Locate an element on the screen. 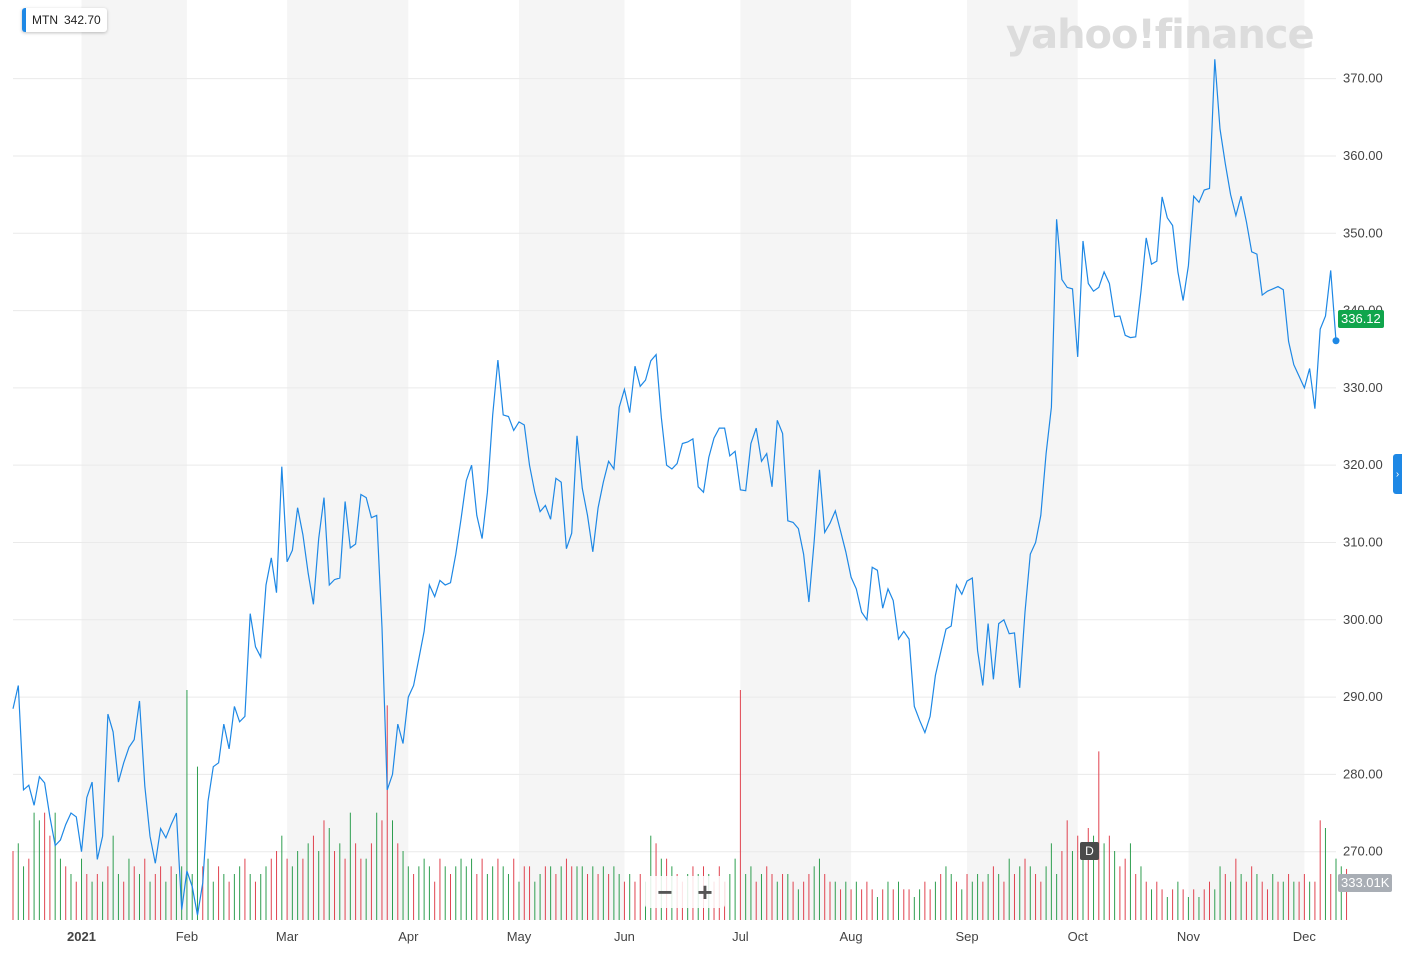  y-tick-label: 330.00 is located at coordinates (1363, 387).